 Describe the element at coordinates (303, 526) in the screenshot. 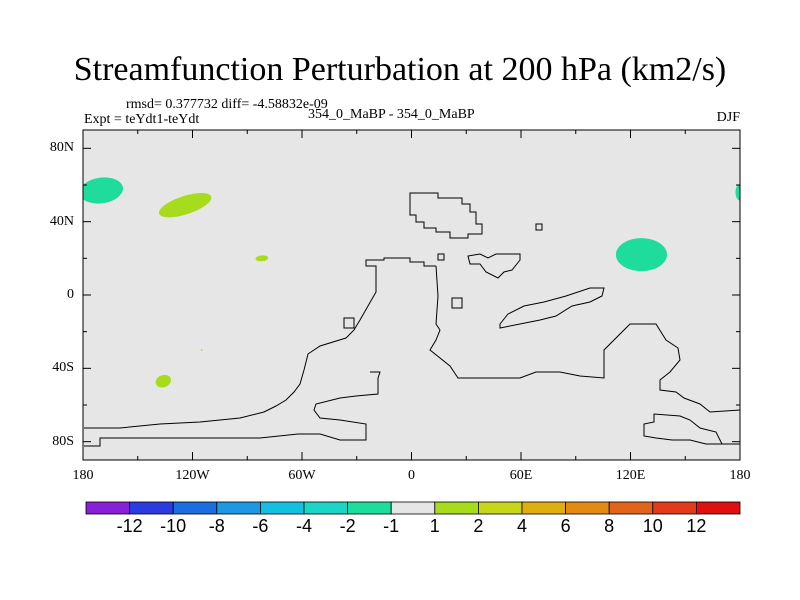

I see `colorbar-label: -4` at that location.